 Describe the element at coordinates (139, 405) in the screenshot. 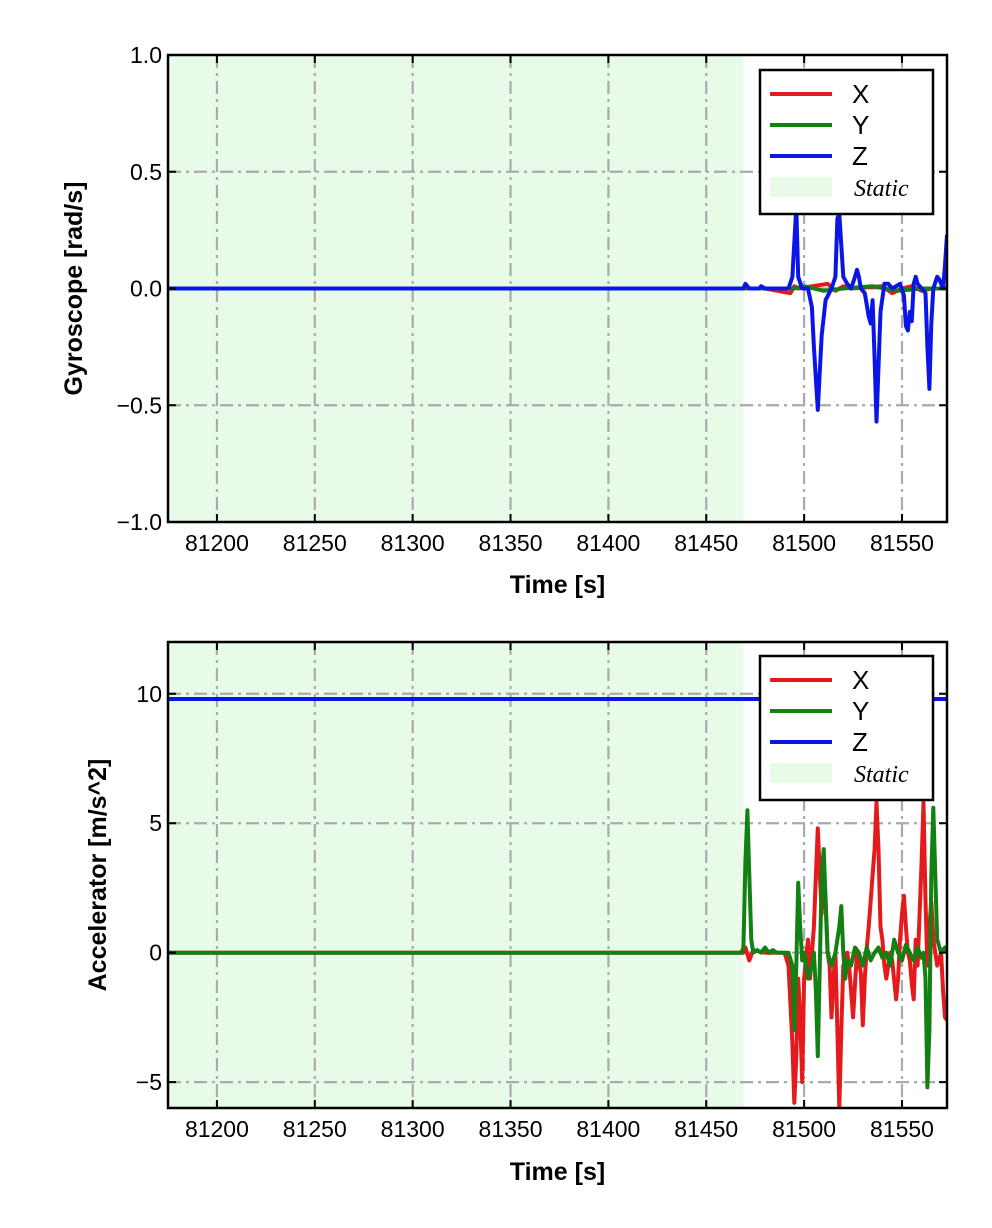

I see `y-tick-label: −0.5` at that location.